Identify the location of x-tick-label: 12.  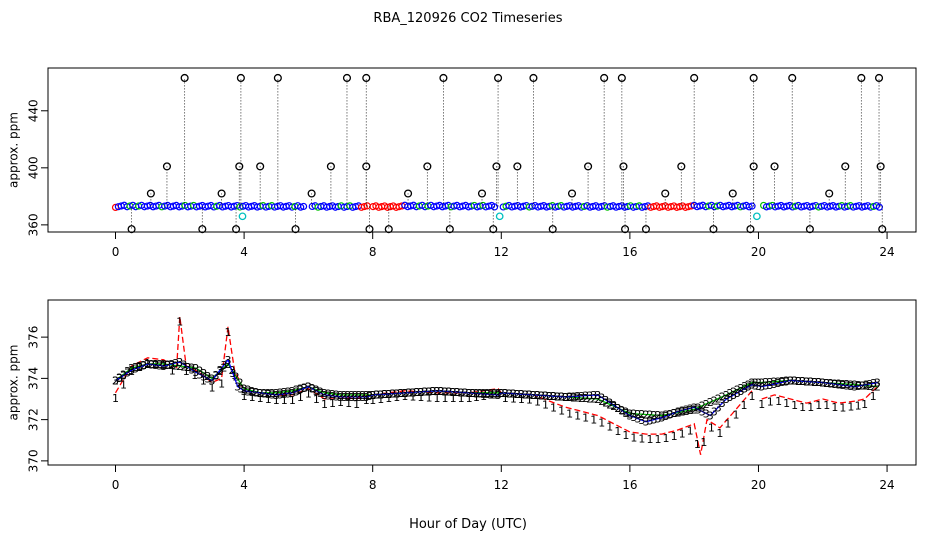
(501, 485).